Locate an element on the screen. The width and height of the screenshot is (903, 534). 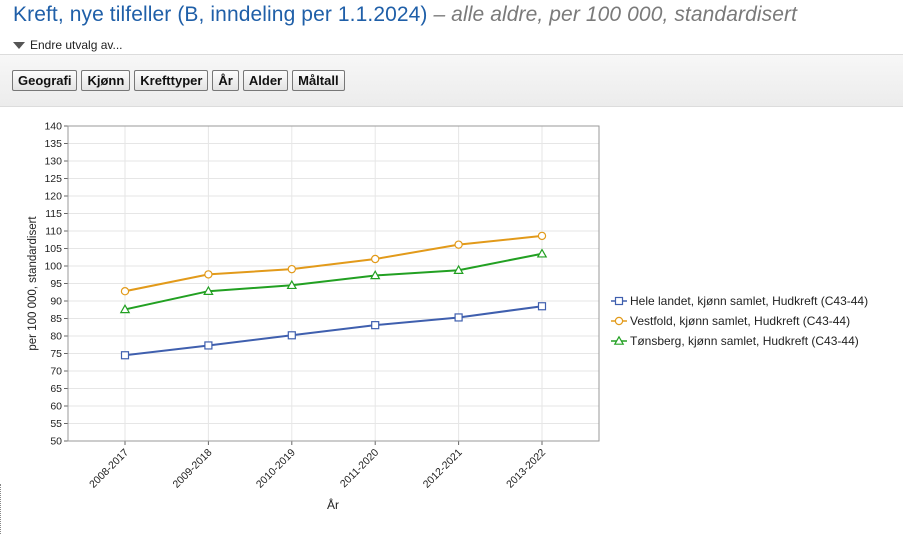
y-tick-label: 90 is located at coordinates (56, 302).